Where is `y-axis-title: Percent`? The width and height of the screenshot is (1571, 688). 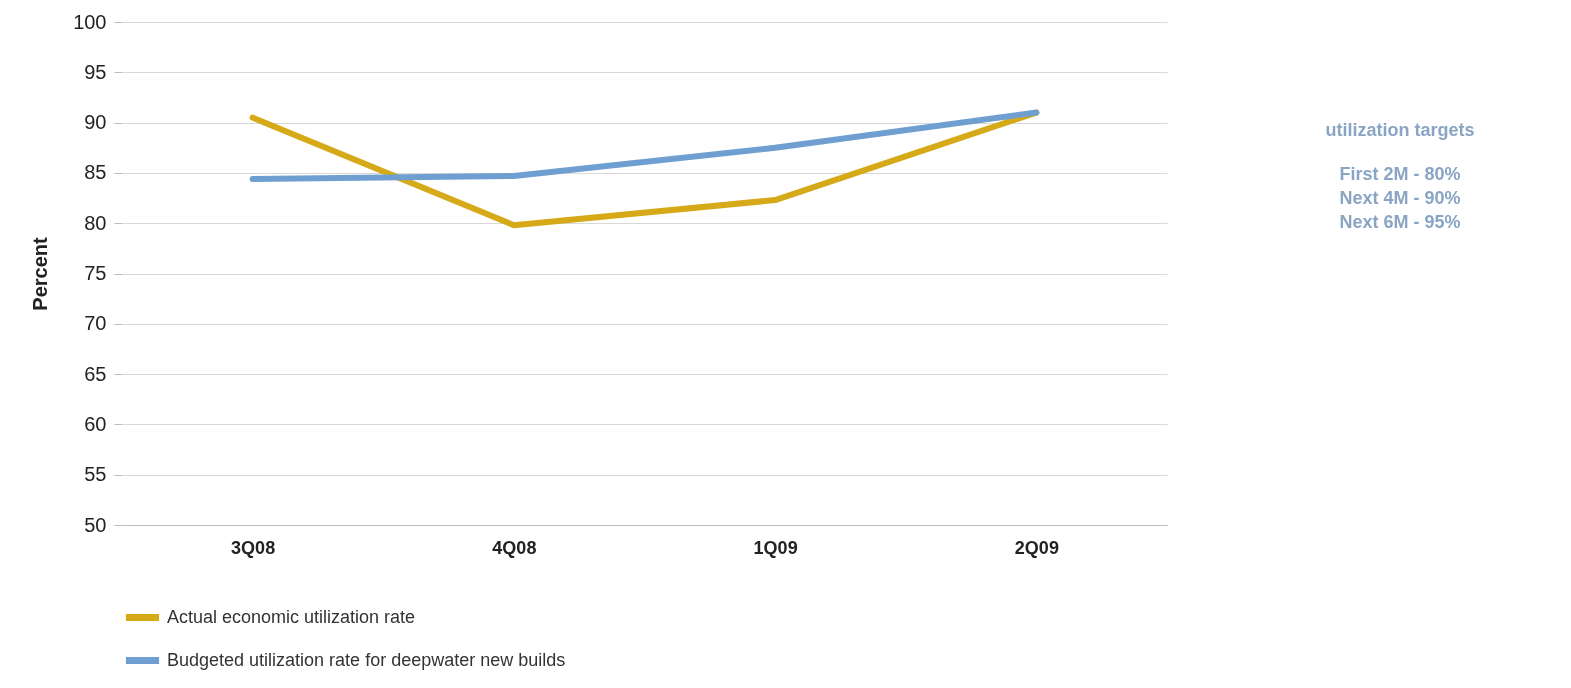 y-axis-title: Percent is located at coordinates (40, 273).